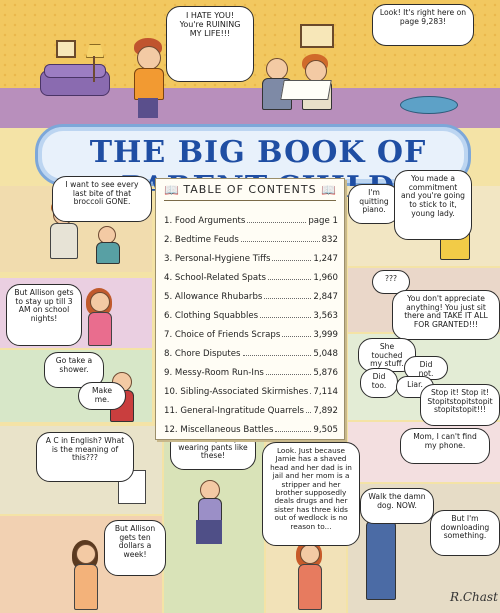 The width and height of the screenshot is (500, 613). What do you see at coordinates (219, 430) in the screenshot?
I see `toc-entry-label: 12. Miscellaneous Battles` at bounding box center [219, 430].